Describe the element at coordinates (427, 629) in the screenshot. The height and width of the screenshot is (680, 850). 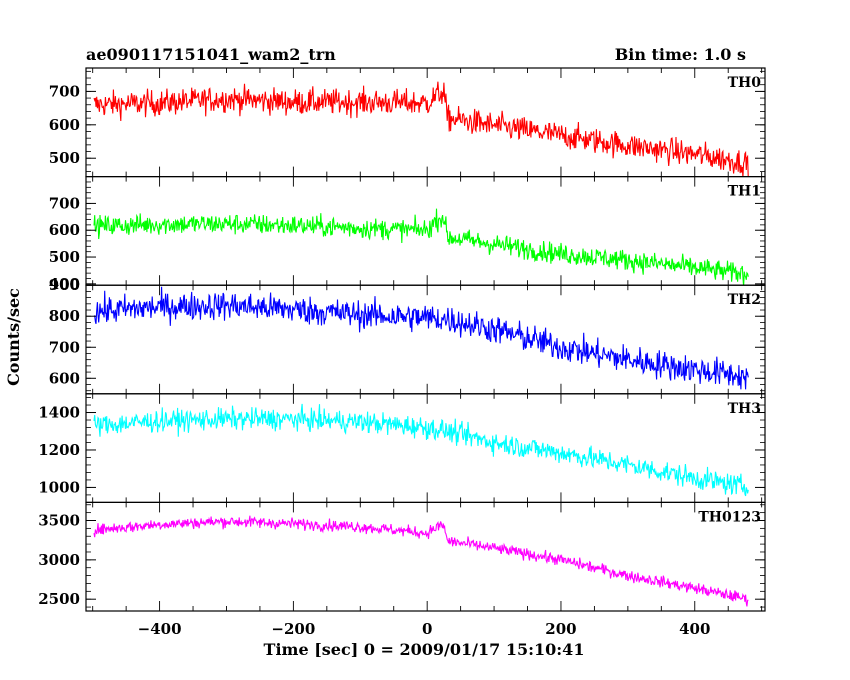
I see `x-tick-label: 0` at that location.